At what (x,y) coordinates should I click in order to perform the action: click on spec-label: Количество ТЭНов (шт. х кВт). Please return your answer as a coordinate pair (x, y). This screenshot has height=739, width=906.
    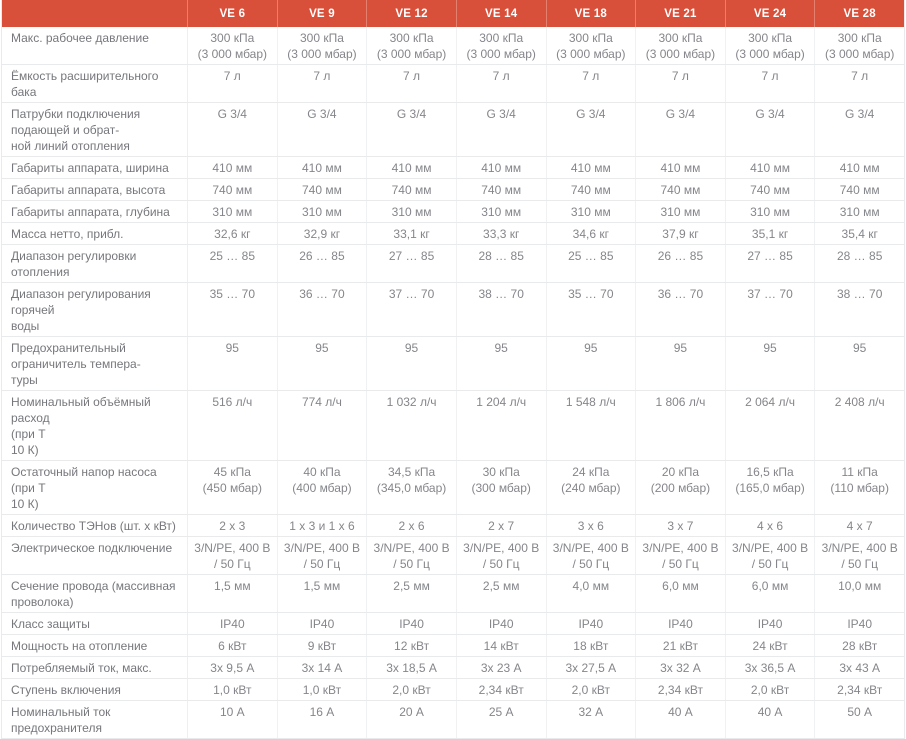
    Looking at the image, I should click on (94, 525).